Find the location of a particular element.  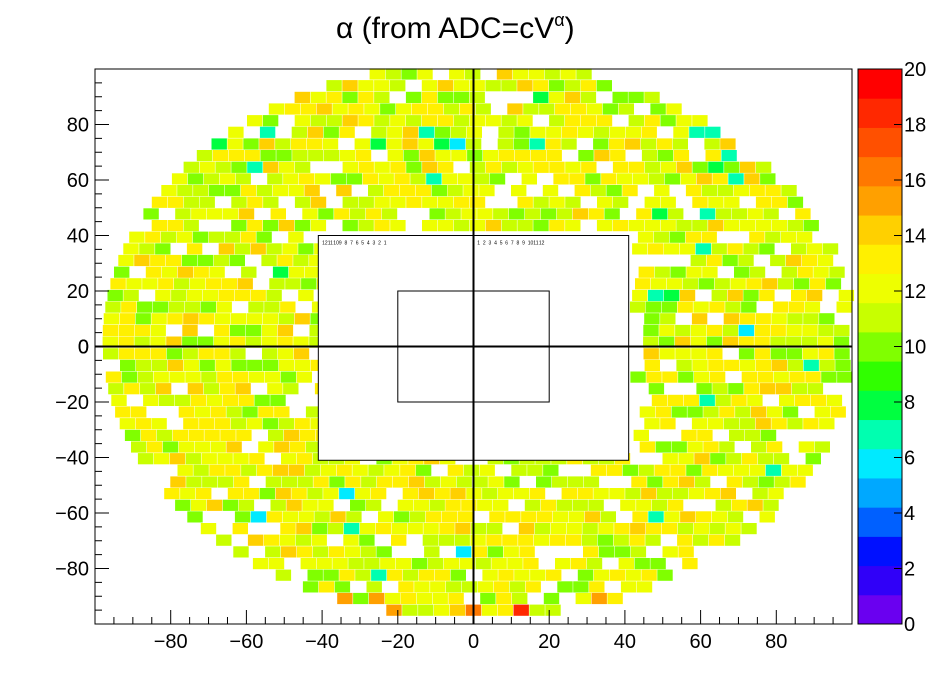

cell-id-label: 8 is located at coordinates (346, 244).